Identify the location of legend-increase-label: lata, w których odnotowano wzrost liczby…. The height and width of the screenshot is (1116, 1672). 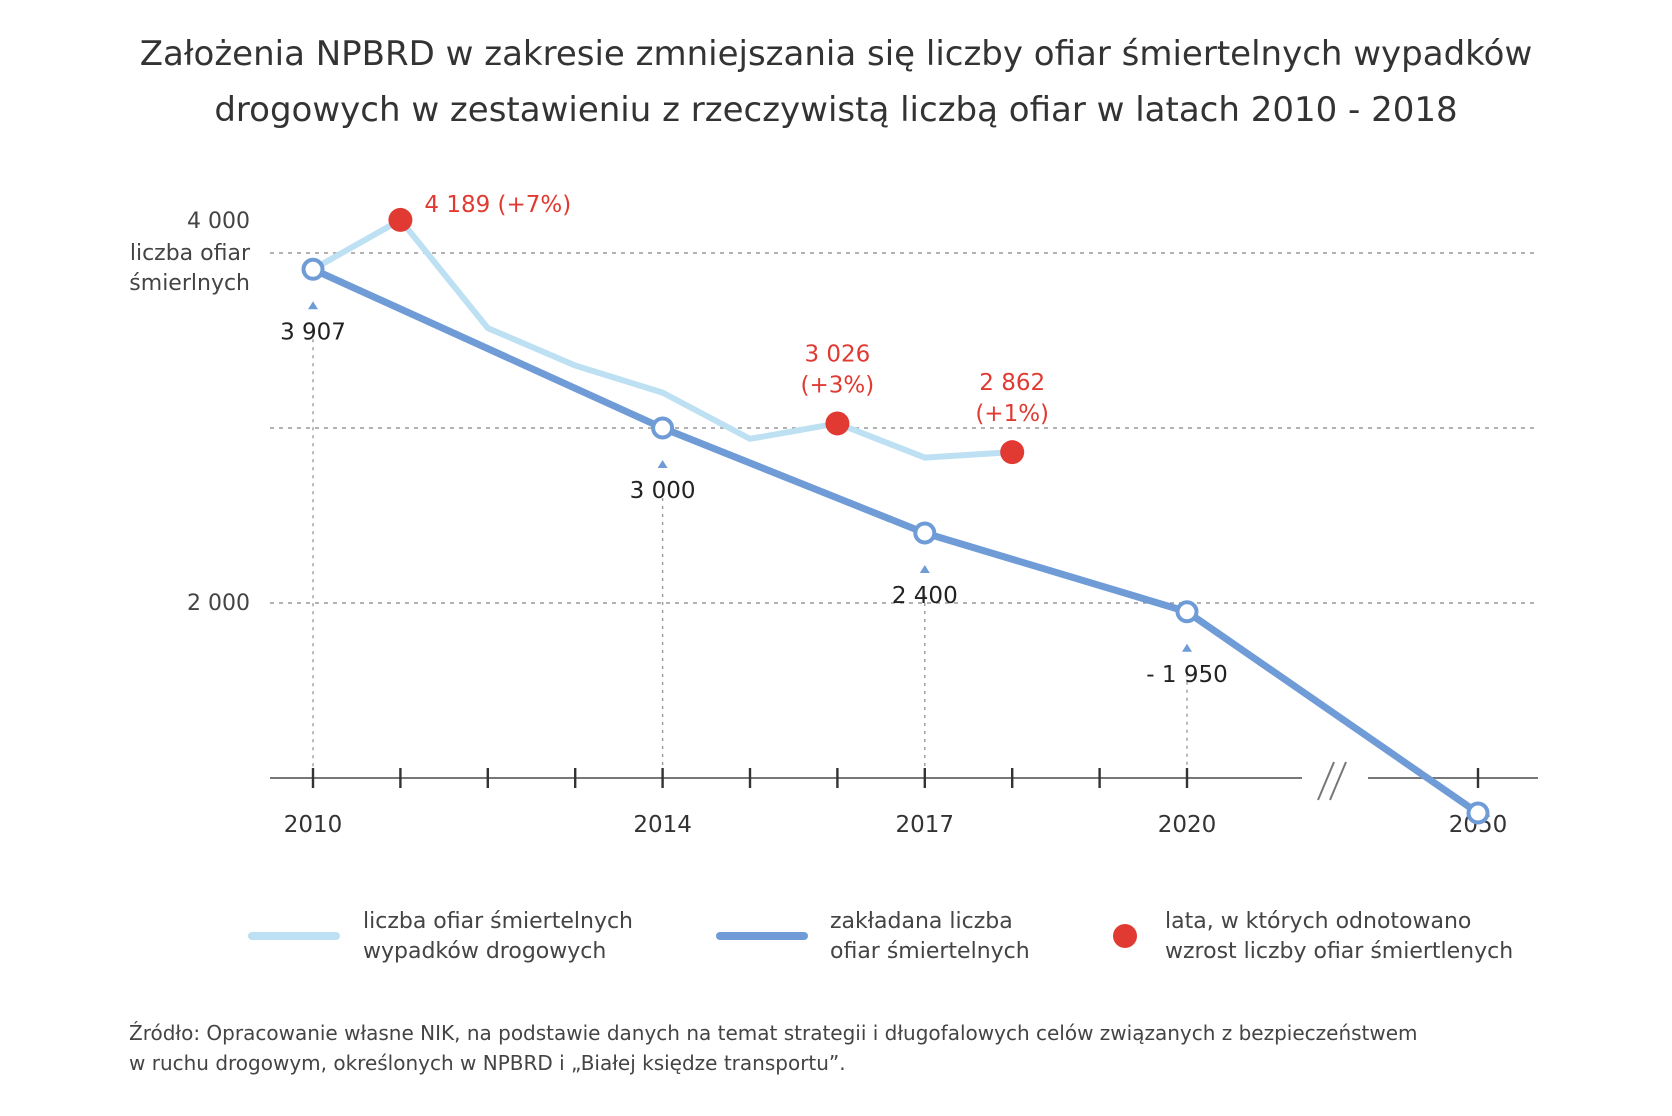
(1375, 937).